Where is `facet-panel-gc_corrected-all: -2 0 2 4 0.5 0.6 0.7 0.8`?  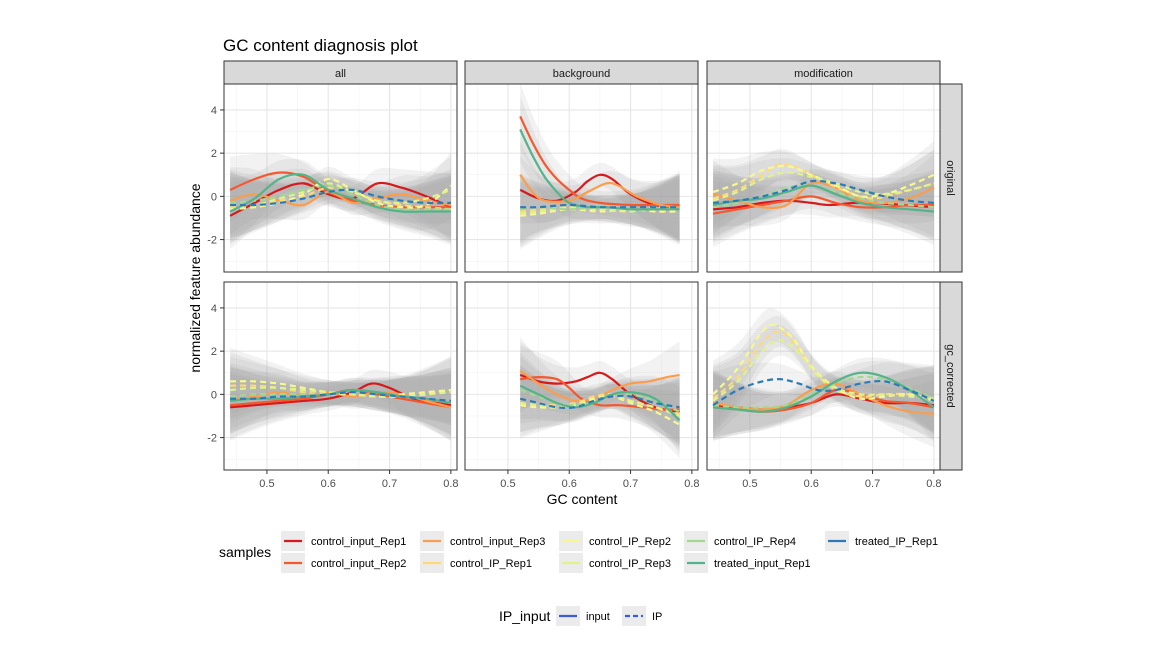
facet-panel-gc_corrected-all: -2 0 2 4 0.5 0.6 0.7 0.8 is located at coordinates (333, 385).